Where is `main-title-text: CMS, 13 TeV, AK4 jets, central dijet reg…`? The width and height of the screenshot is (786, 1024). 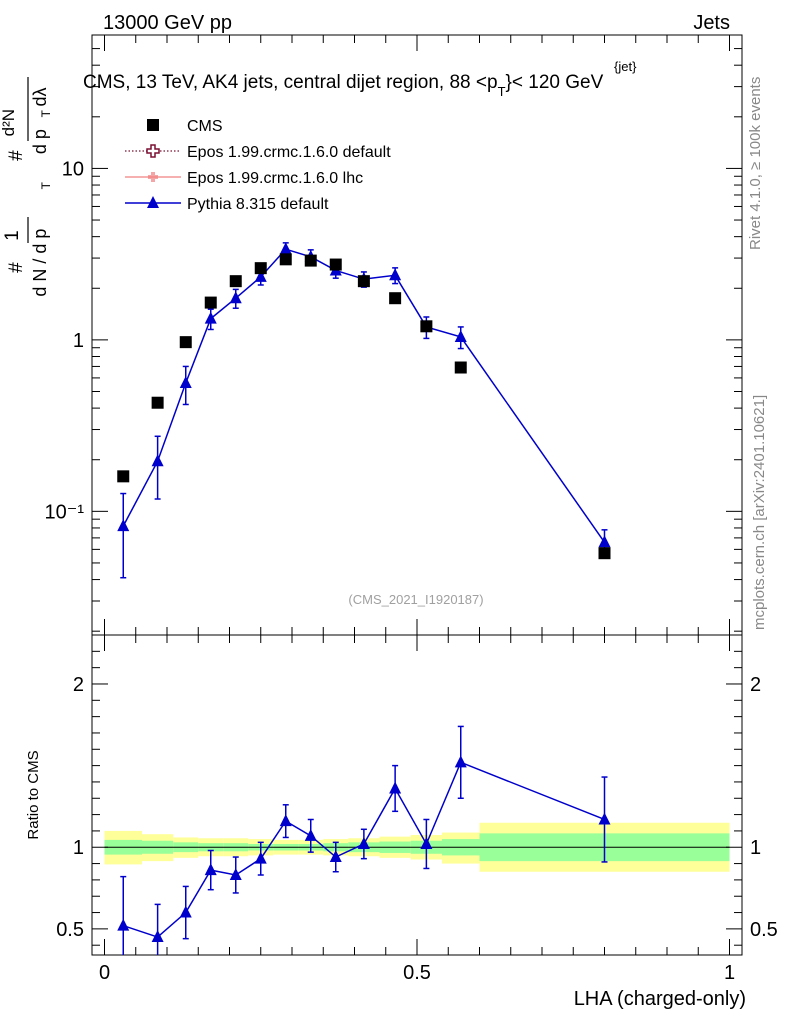
main-title-text: CMS, 13 TeV, AK4 jets, central dijet reg… is located at coordinates (343, 85).